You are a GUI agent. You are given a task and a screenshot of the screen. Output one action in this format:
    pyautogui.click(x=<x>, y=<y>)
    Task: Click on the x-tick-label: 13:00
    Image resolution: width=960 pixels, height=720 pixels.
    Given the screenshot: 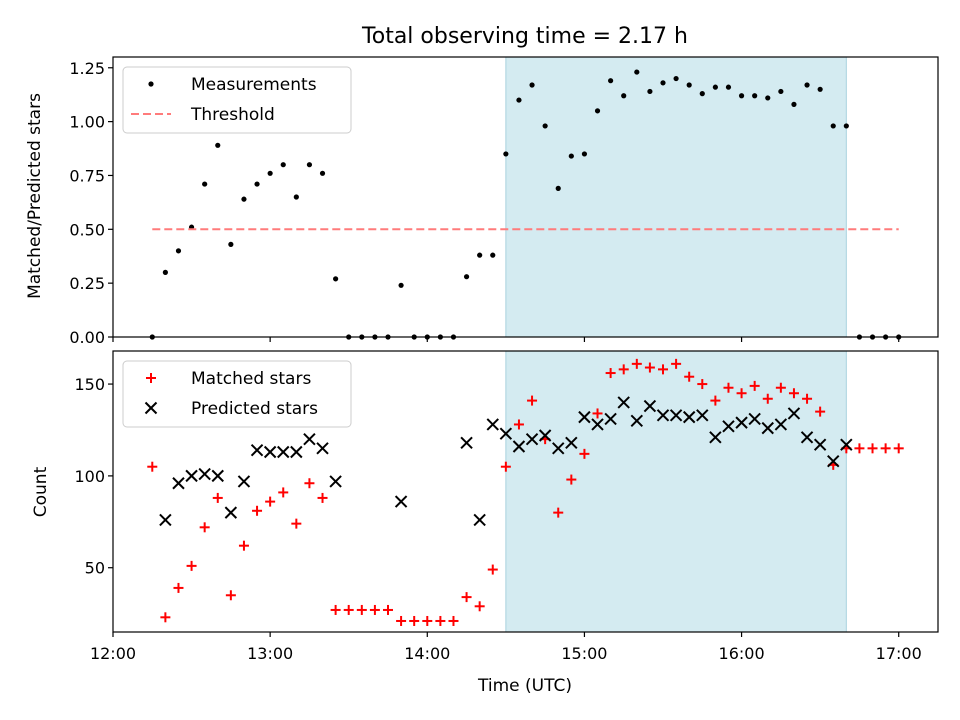 What is the action you would take?
    pyautogui.click(x=270, y=653)
    